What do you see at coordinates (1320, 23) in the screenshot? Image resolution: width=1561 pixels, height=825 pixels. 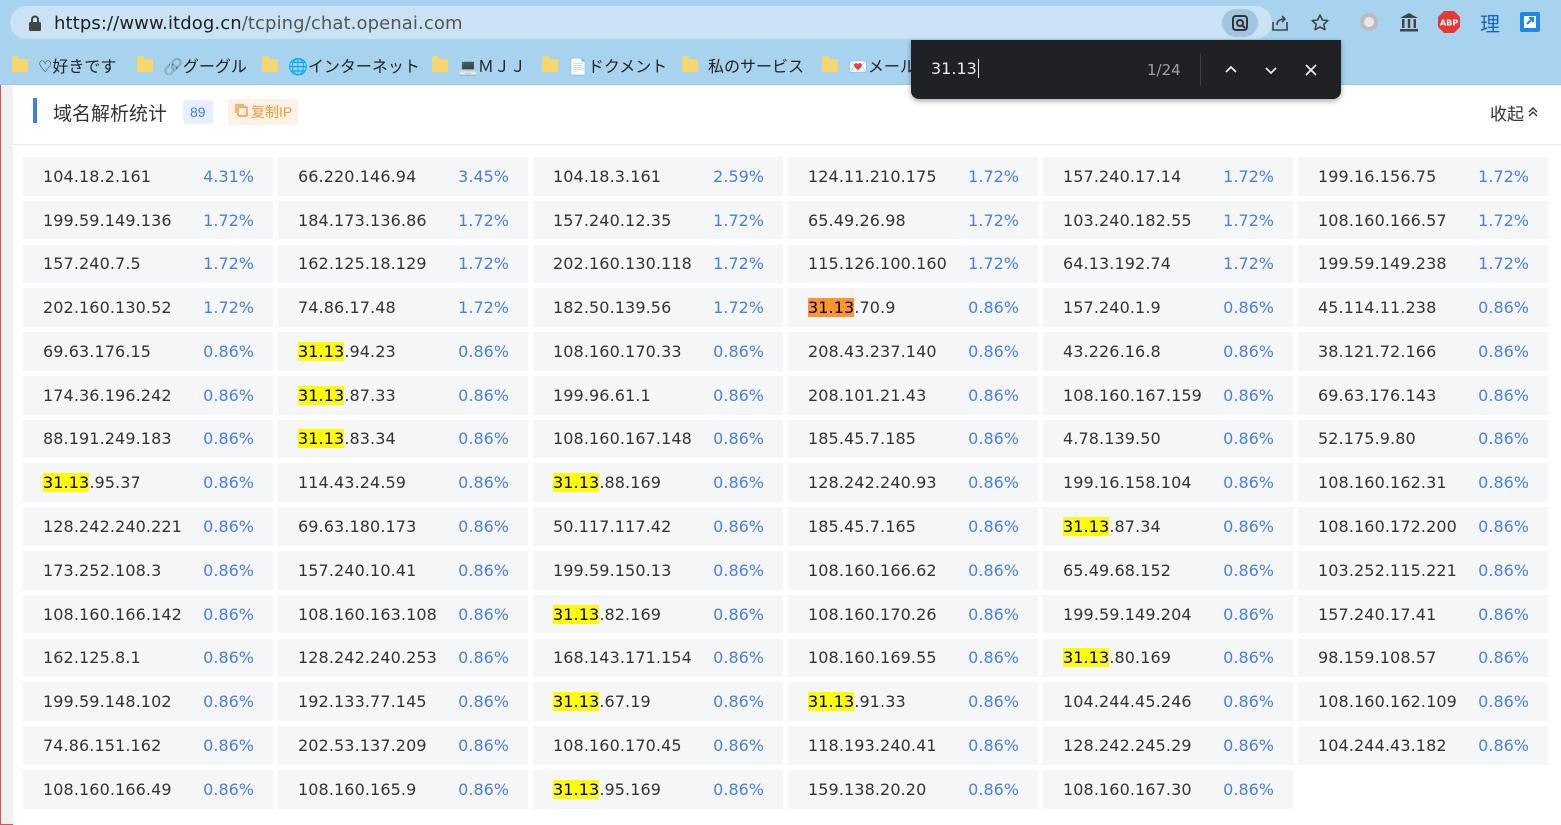 I see `star-icon` at bounding box center [1320, 23].